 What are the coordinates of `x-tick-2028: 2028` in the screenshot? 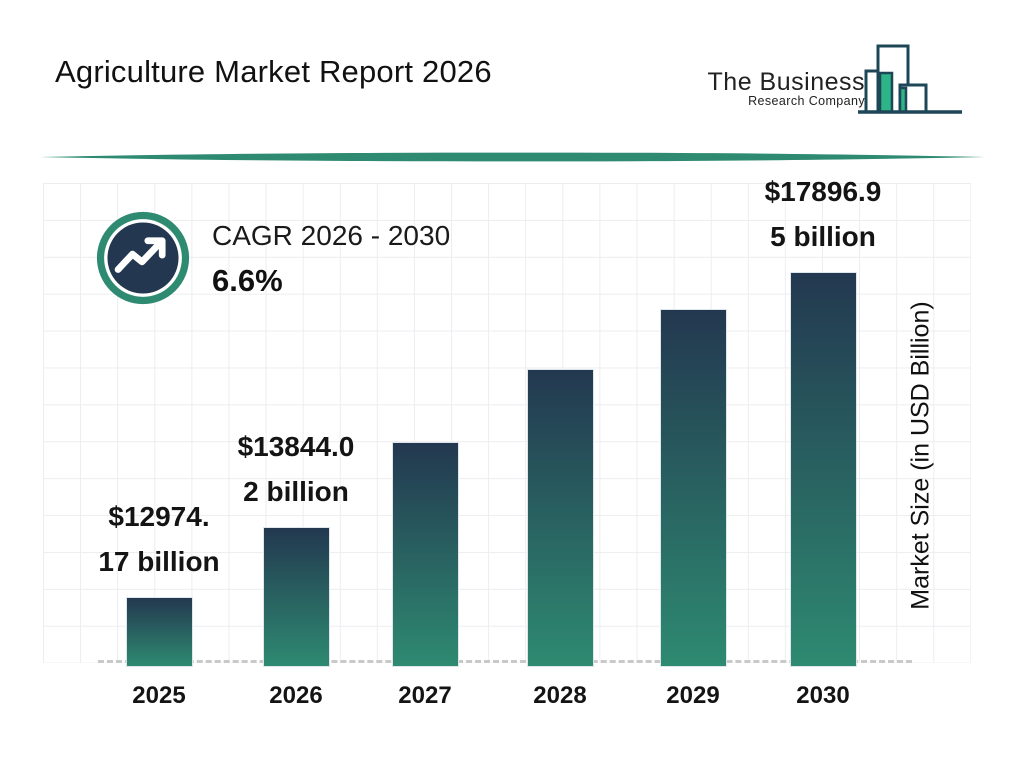 It's located at (560, 695).